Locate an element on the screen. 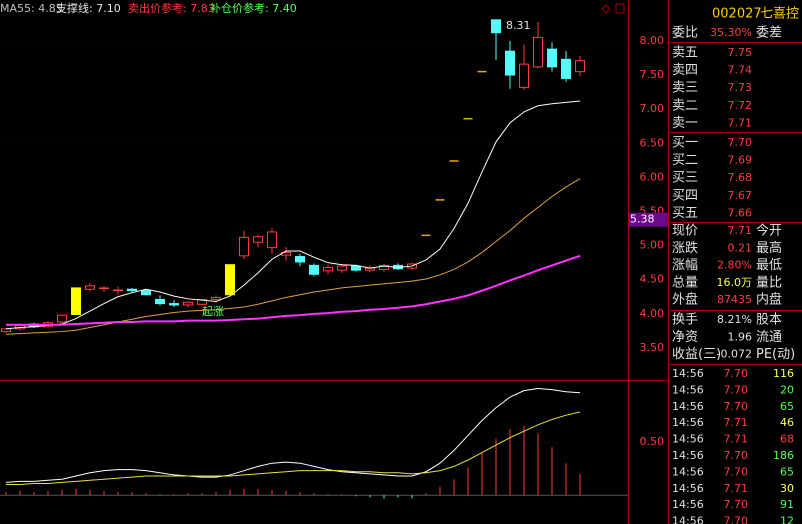 The width and height of the screenshot is (802, 524). book-label: 卖二 is located at coordinates (685, 105).